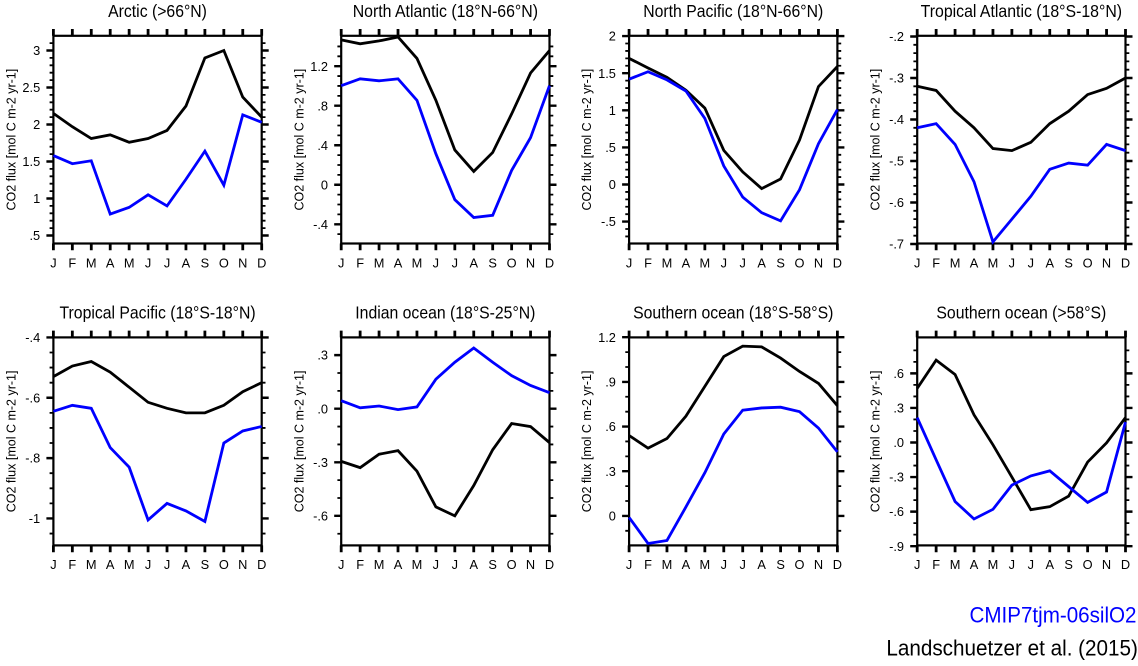  What do you see at coordinates (896, 244) in the screenshot?
I see `svg-text: -.7` at bounding box center [896, 244].